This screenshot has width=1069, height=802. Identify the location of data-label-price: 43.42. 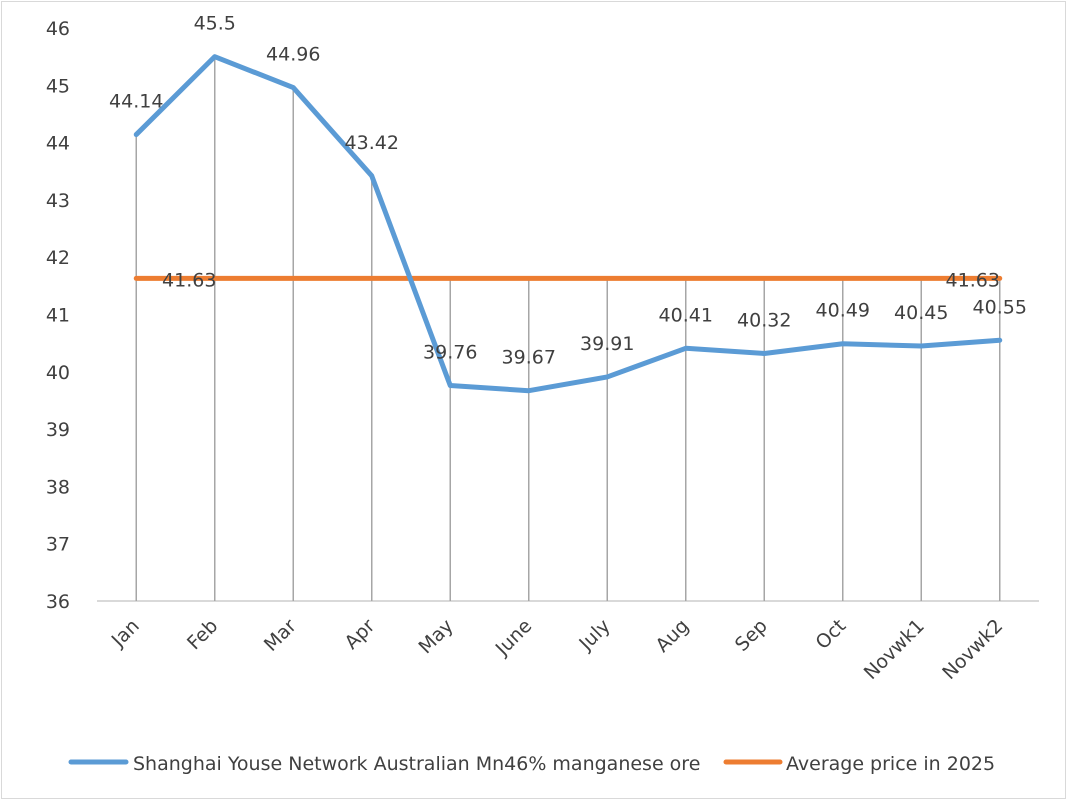
(372, 143).